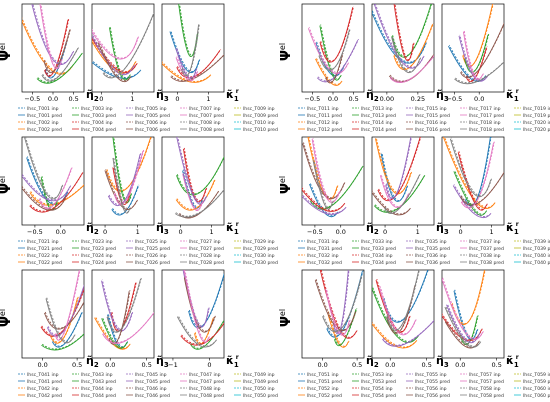  Describe the element at coordinates (431, 242) in the screenshot. I see `legend-entry: lhsc_T035 inp` at that location.